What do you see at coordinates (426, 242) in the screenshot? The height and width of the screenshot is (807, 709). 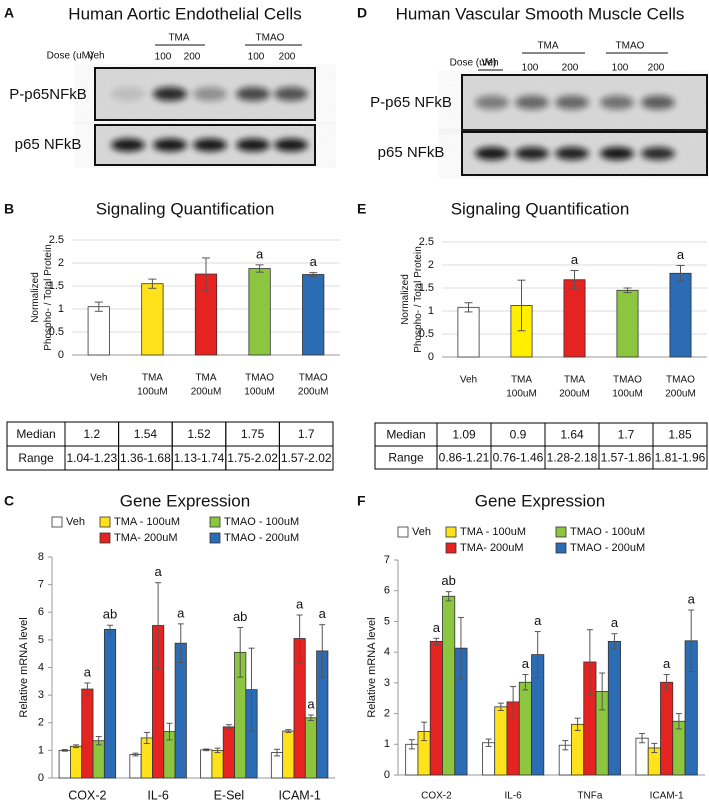 I see `y-tick-label: 2.5` at bounding box center [426, 242].